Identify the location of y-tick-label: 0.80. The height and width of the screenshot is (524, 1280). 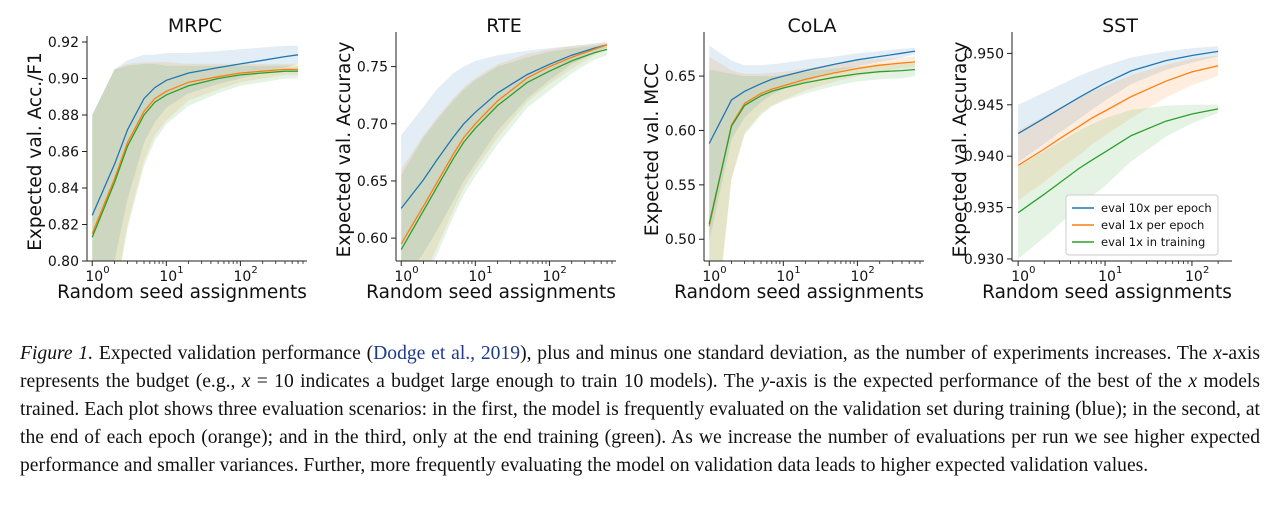
(63, 262).